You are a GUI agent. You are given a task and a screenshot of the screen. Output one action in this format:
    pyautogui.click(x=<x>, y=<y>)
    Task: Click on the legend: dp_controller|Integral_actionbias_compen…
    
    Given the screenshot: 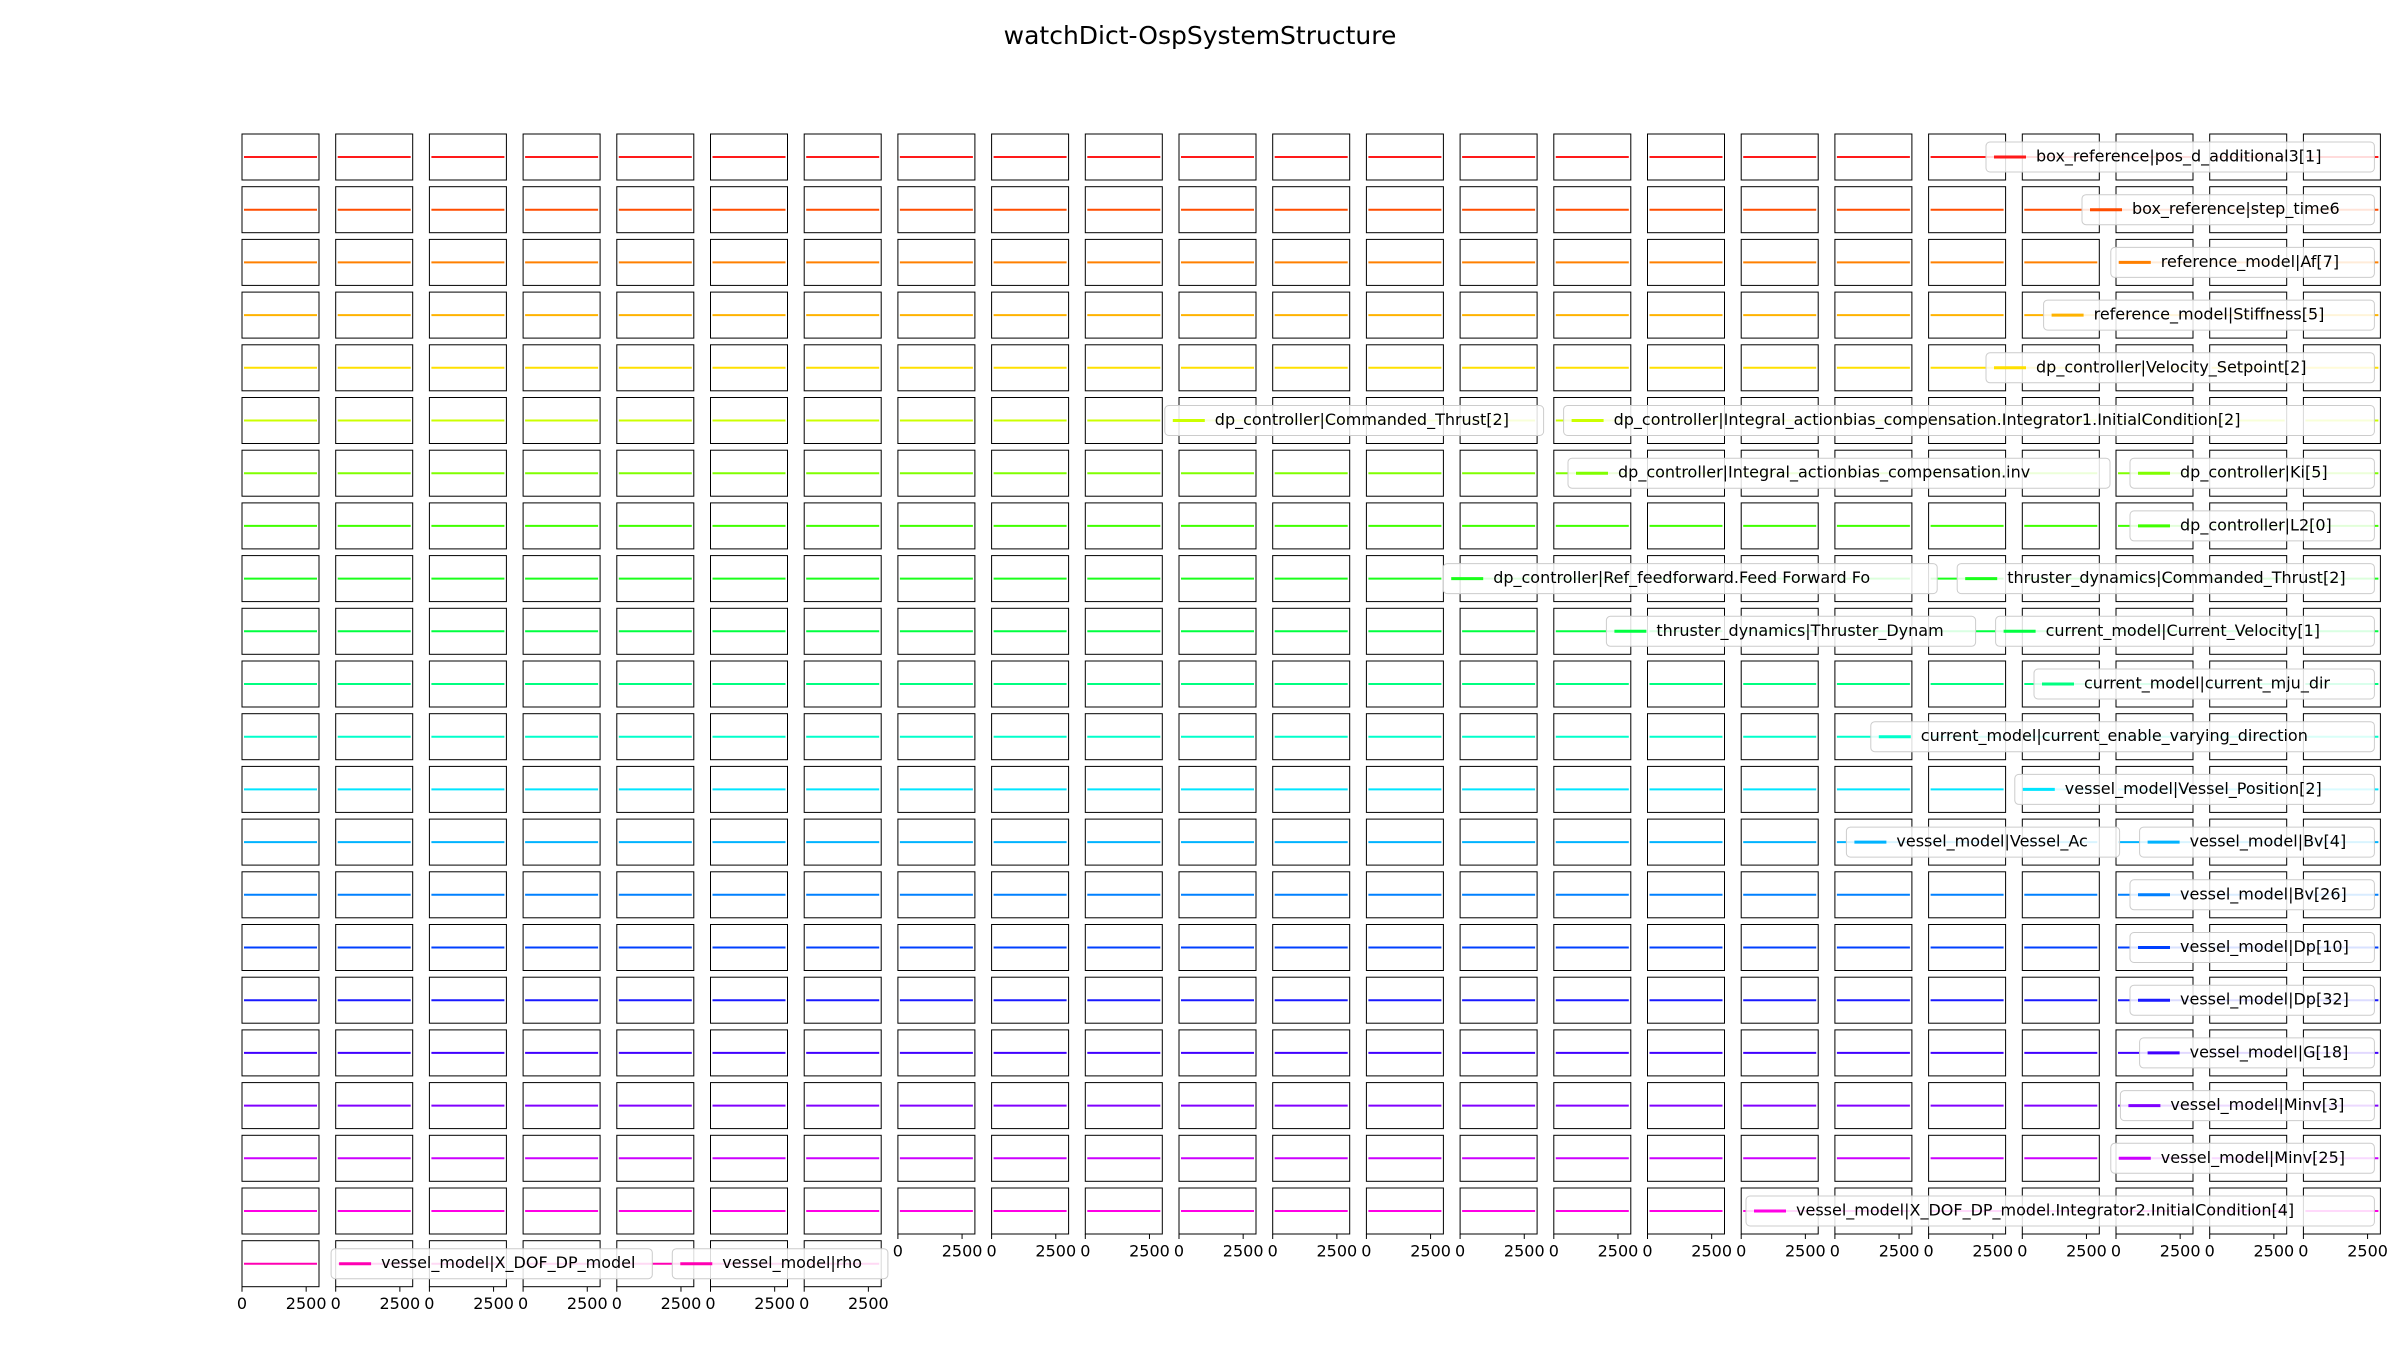 What is the action you would take?
    pyautogui.click(x=1839, y=473)
    